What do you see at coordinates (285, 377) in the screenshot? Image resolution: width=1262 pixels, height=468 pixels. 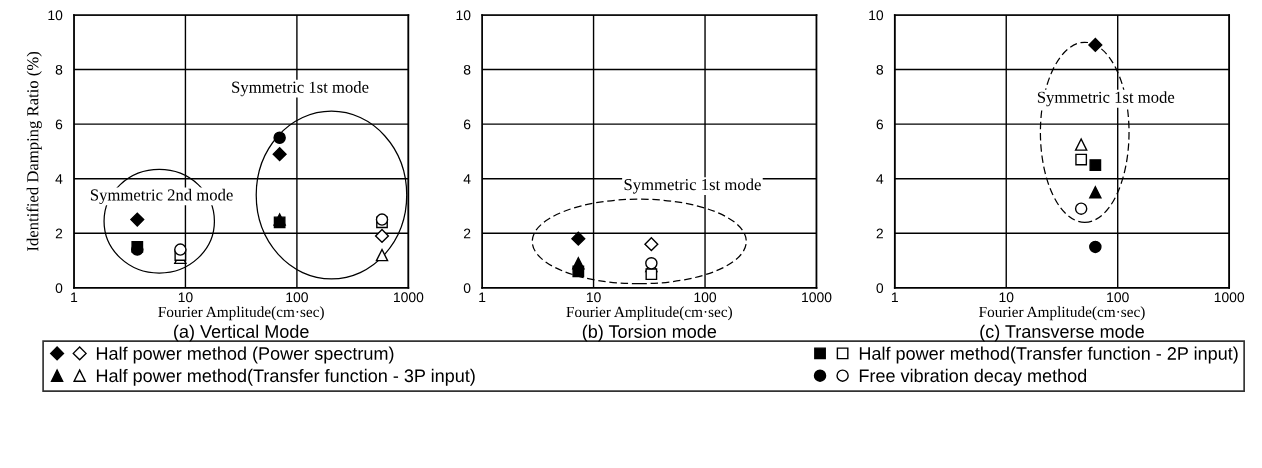 I see `legend-label: Half power method(Transfer function - 3P input)` at bounding box center [285, 377].